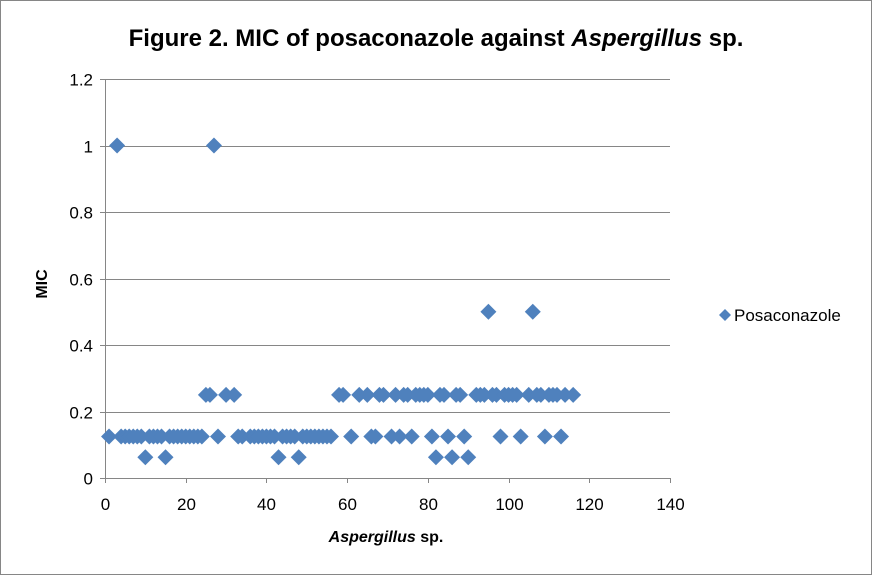  I want to click on legend-marker, so click(725, 315).